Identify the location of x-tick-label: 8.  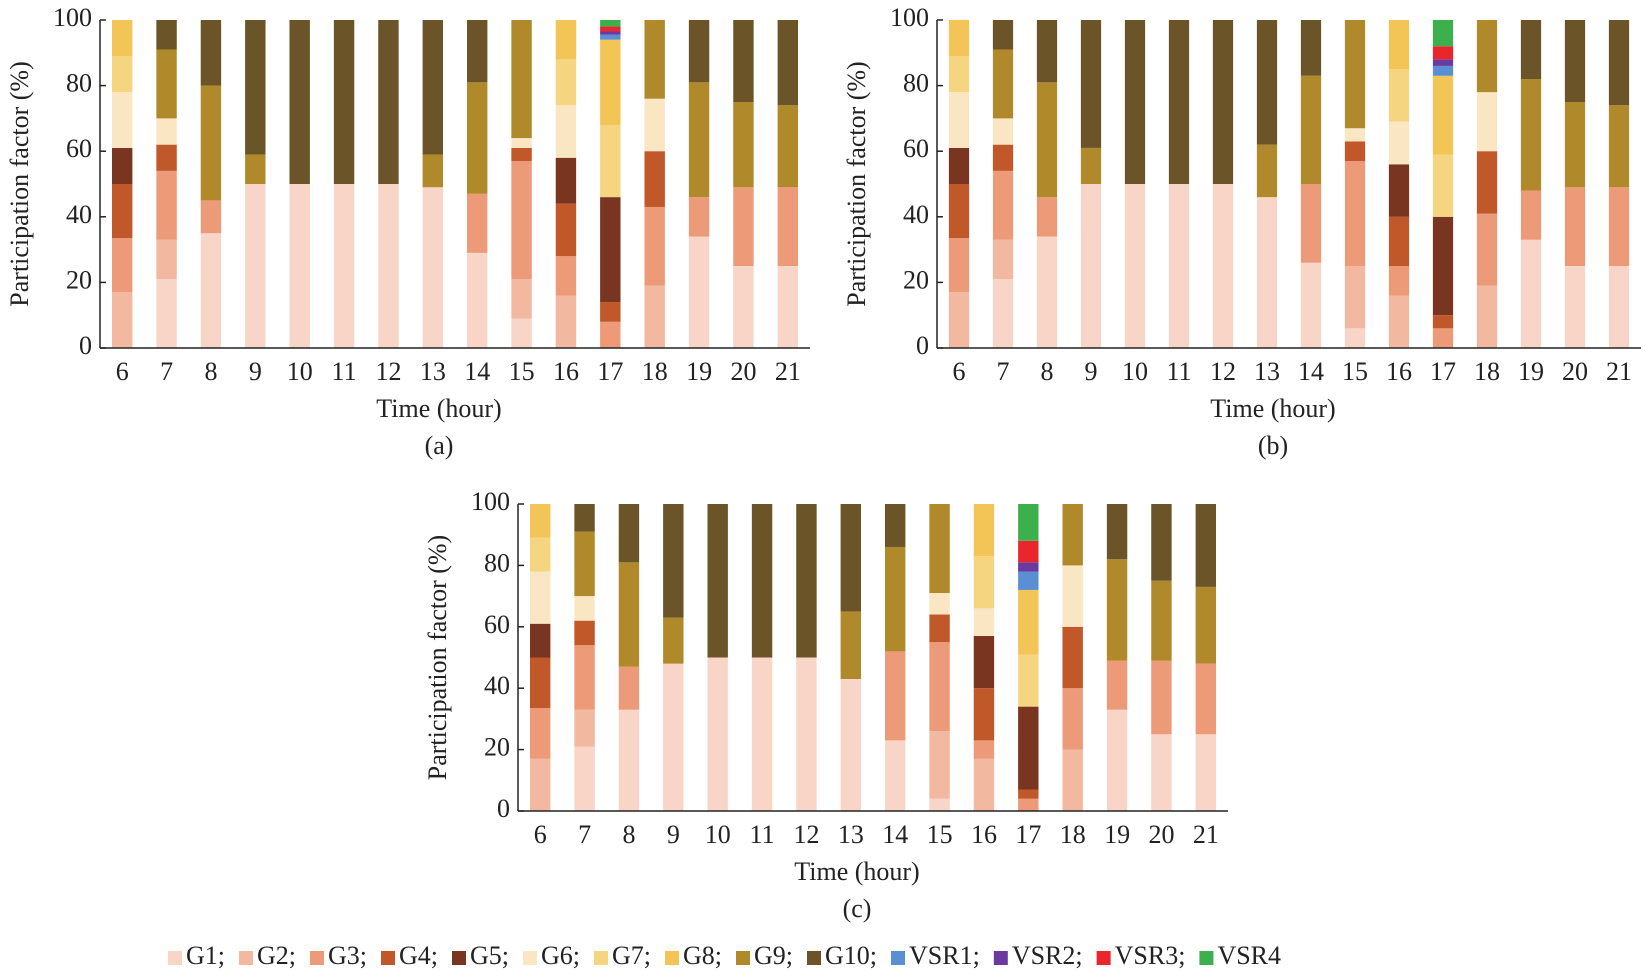
(210, 371).